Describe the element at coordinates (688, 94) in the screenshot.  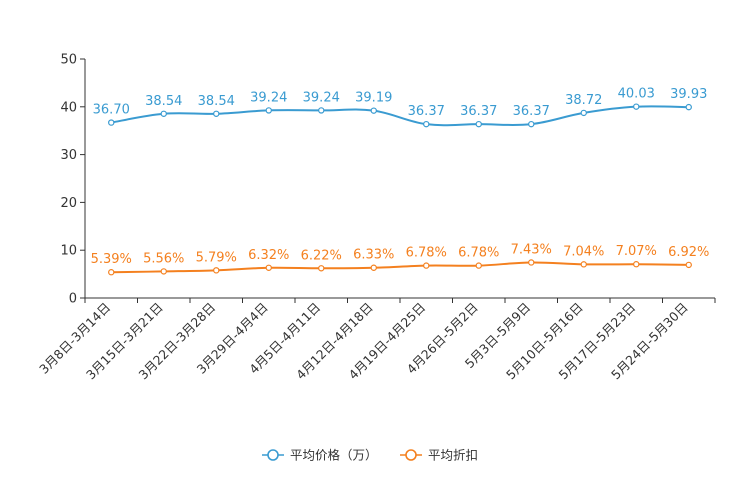
I see `data-label: 39.93` at that location.